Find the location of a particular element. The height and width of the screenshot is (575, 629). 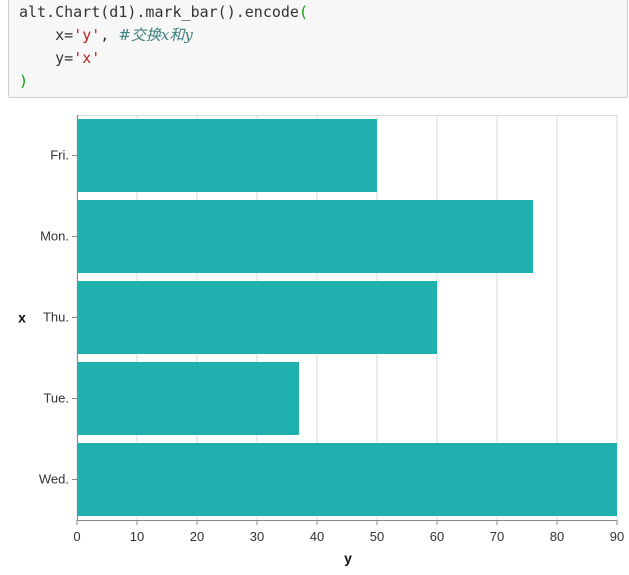

code-line-3: y='x' is located at coordinates (60, 58).